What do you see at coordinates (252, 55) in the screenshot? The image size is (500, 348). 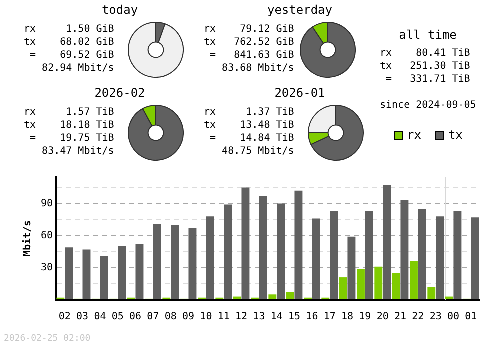 I see `text: = 841.63 GiB` at bounding box center [252, 55].